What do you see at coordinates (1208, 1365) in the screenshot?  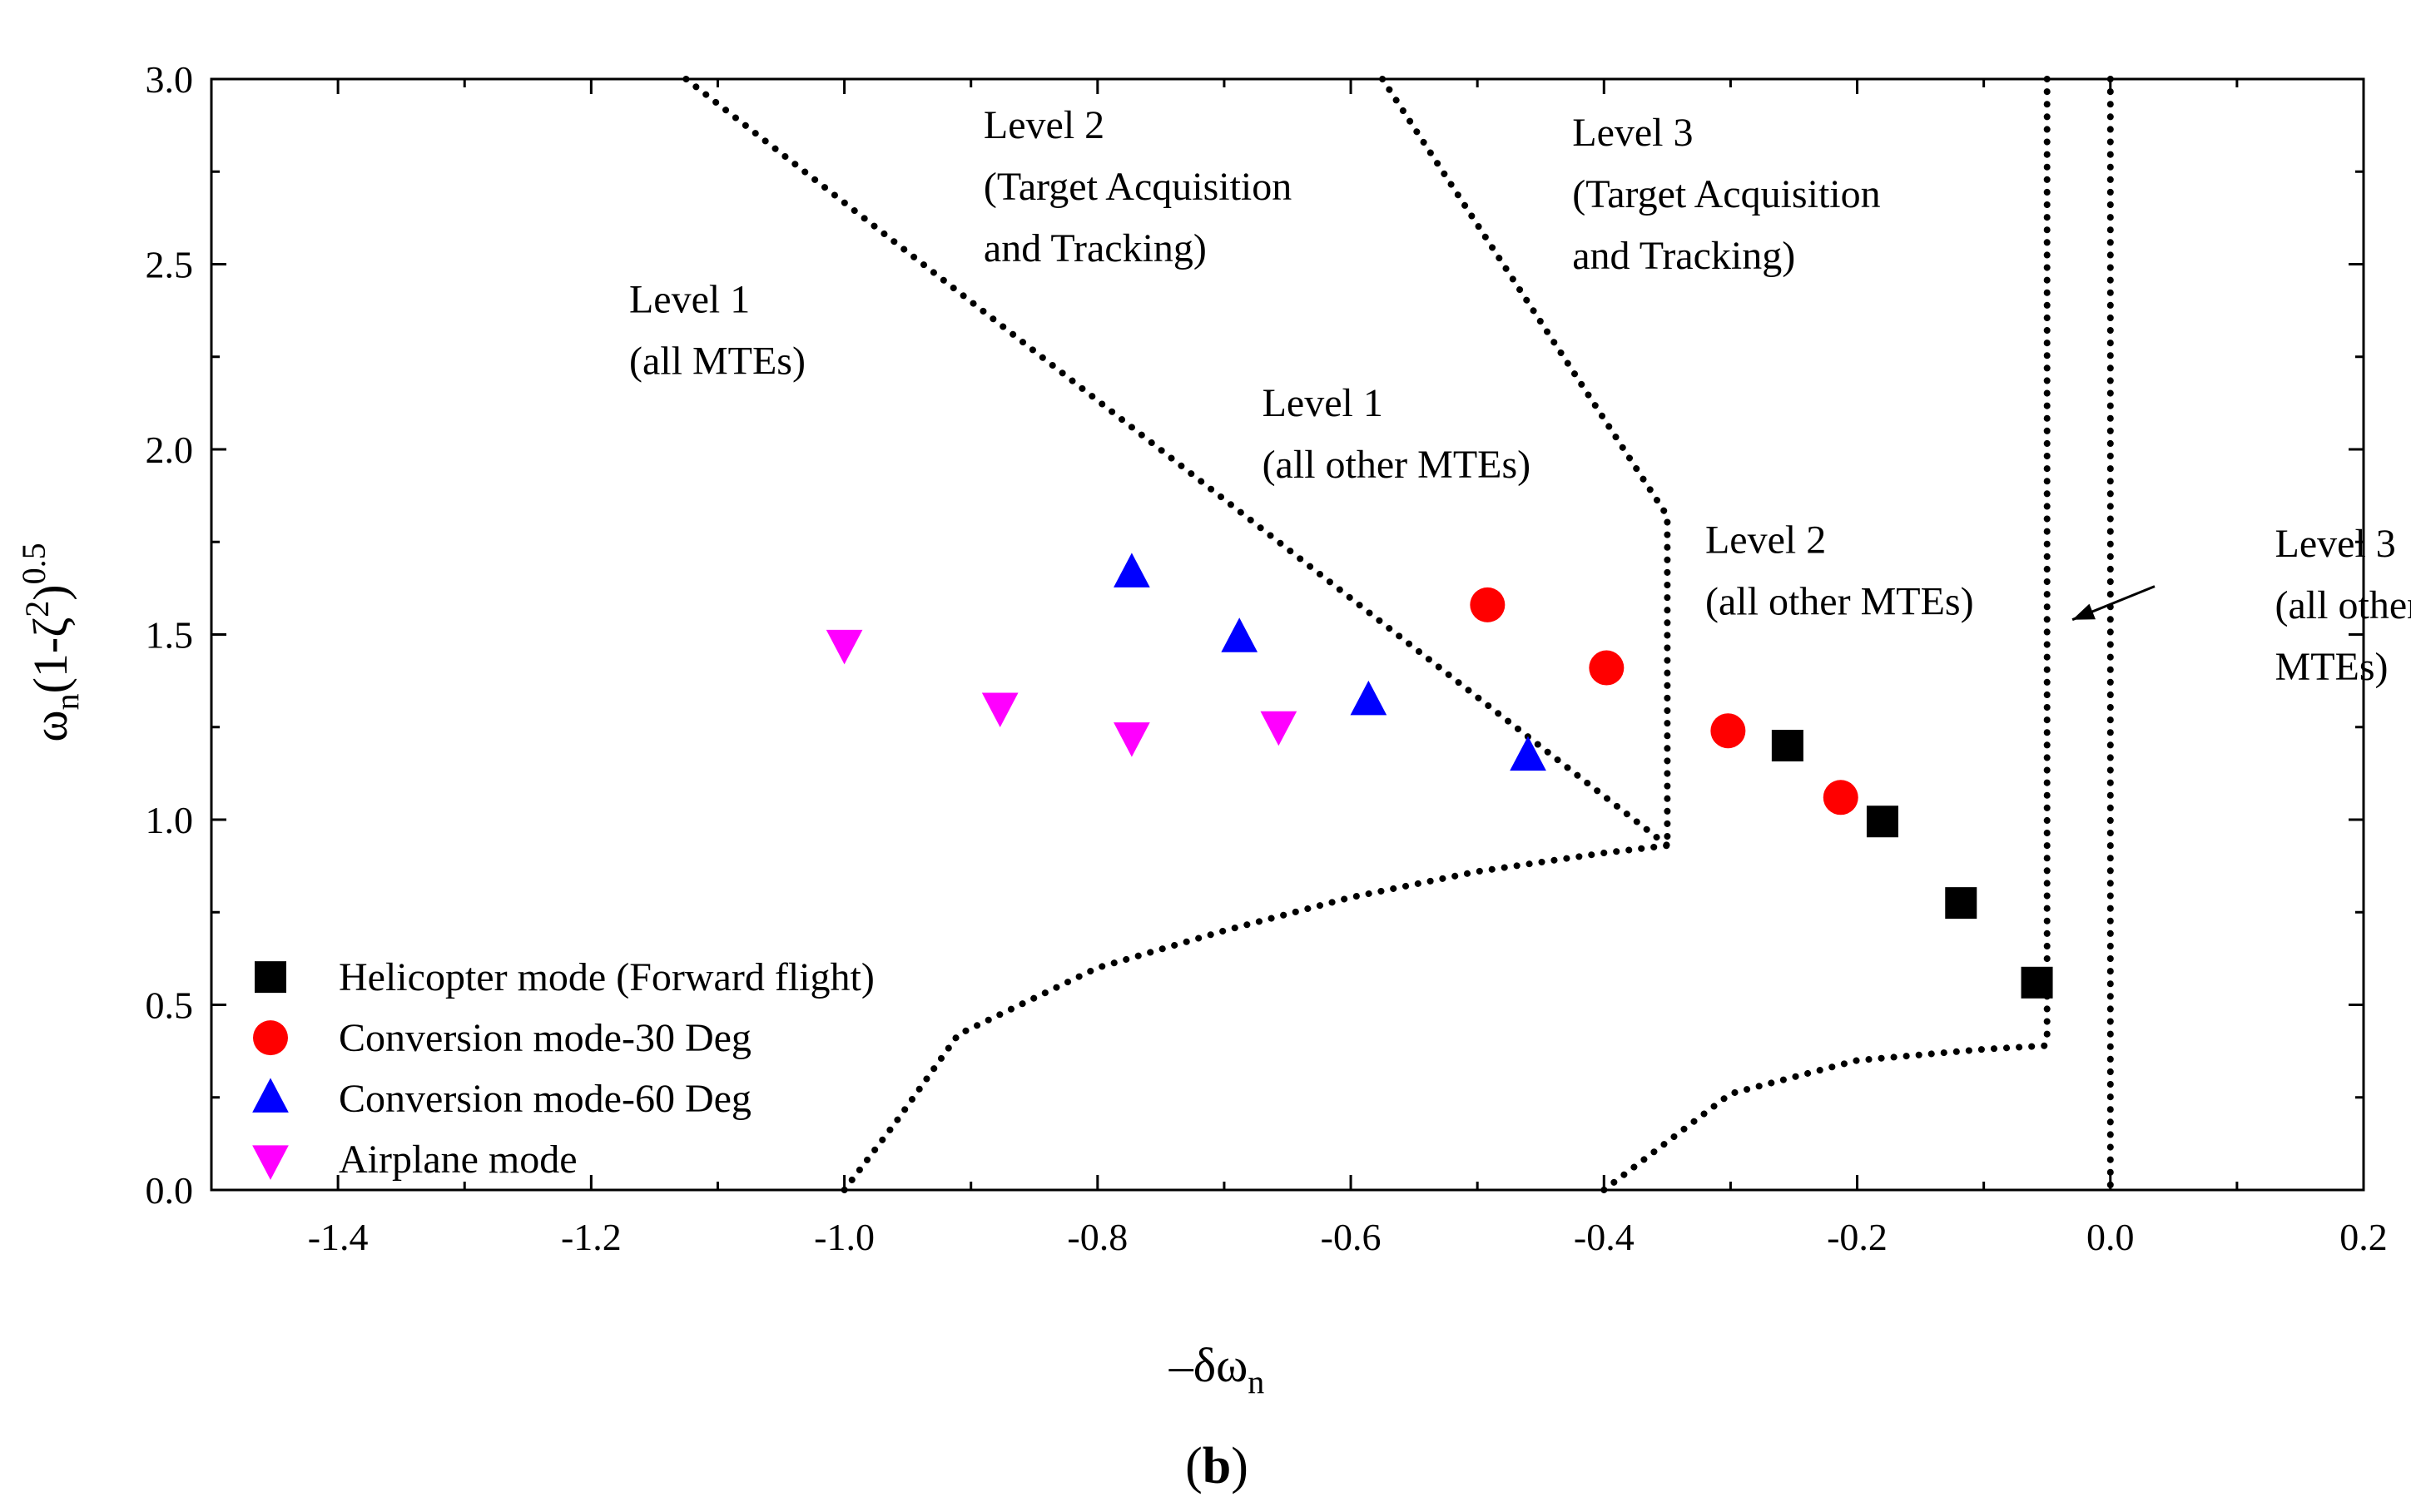 I see `x-axis-label-main: –δω` at bounding box center [1208, 1365].